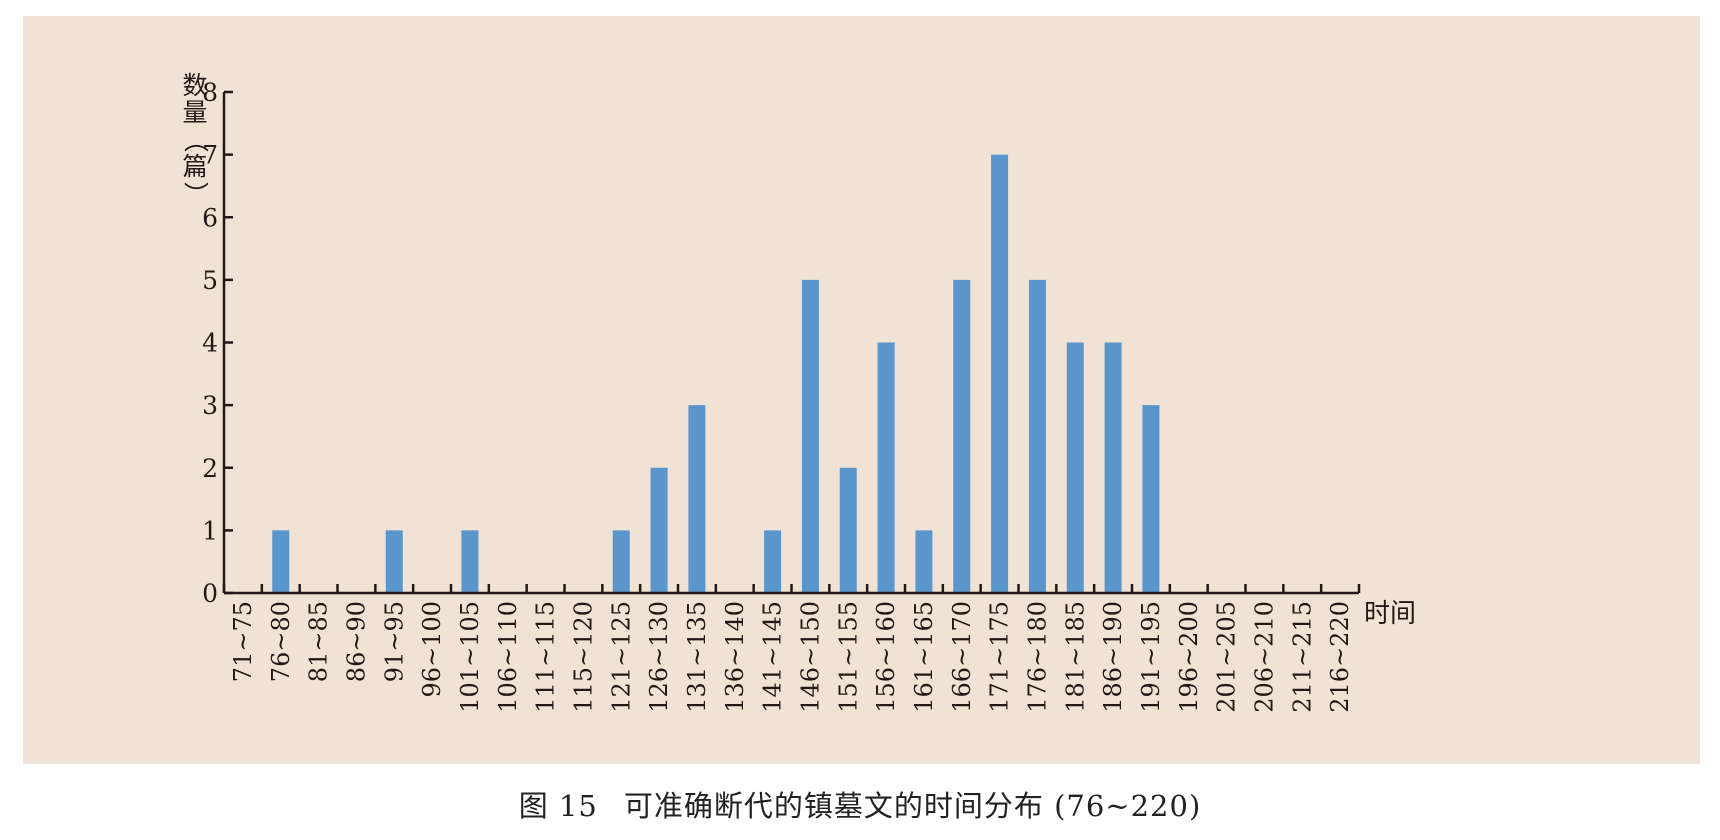 The width and height of the screenshot is (1720, 840). What do you see at coordinates (210, 530) in the screenshot?
I see `y-tick-label: 1` at bounding box center [210, 530].